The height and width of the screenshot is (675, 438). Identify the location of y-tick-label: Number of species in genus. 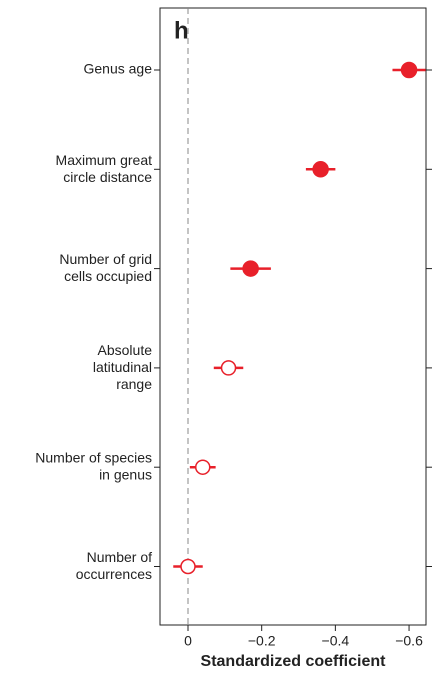
(93, 465).